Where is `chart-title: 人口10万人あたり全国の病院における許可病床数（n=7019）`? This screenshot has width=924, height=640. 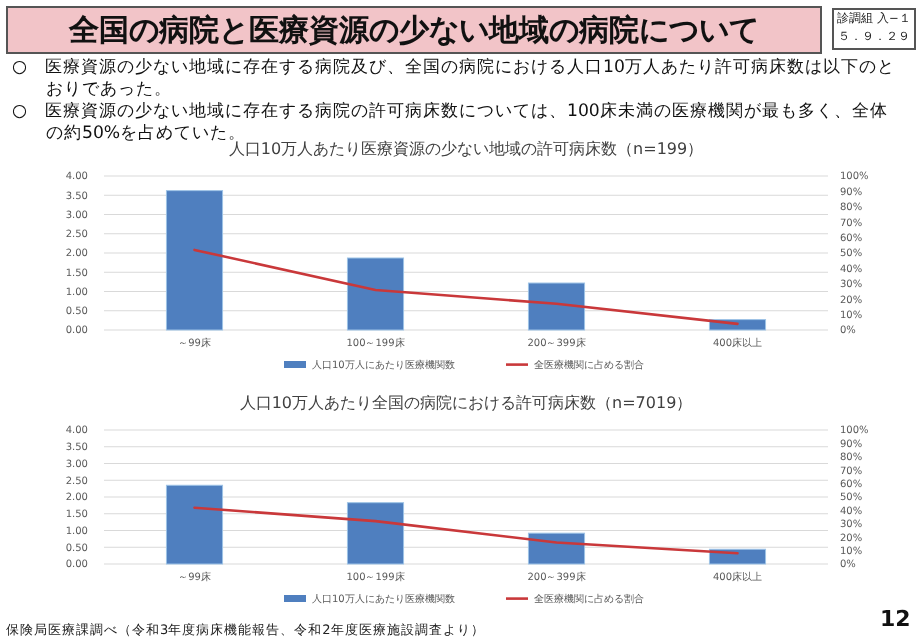 chart-title: 人口10万人あたり全国の病院における許可病床数（n=7019） is located at coordinates (466, 403).